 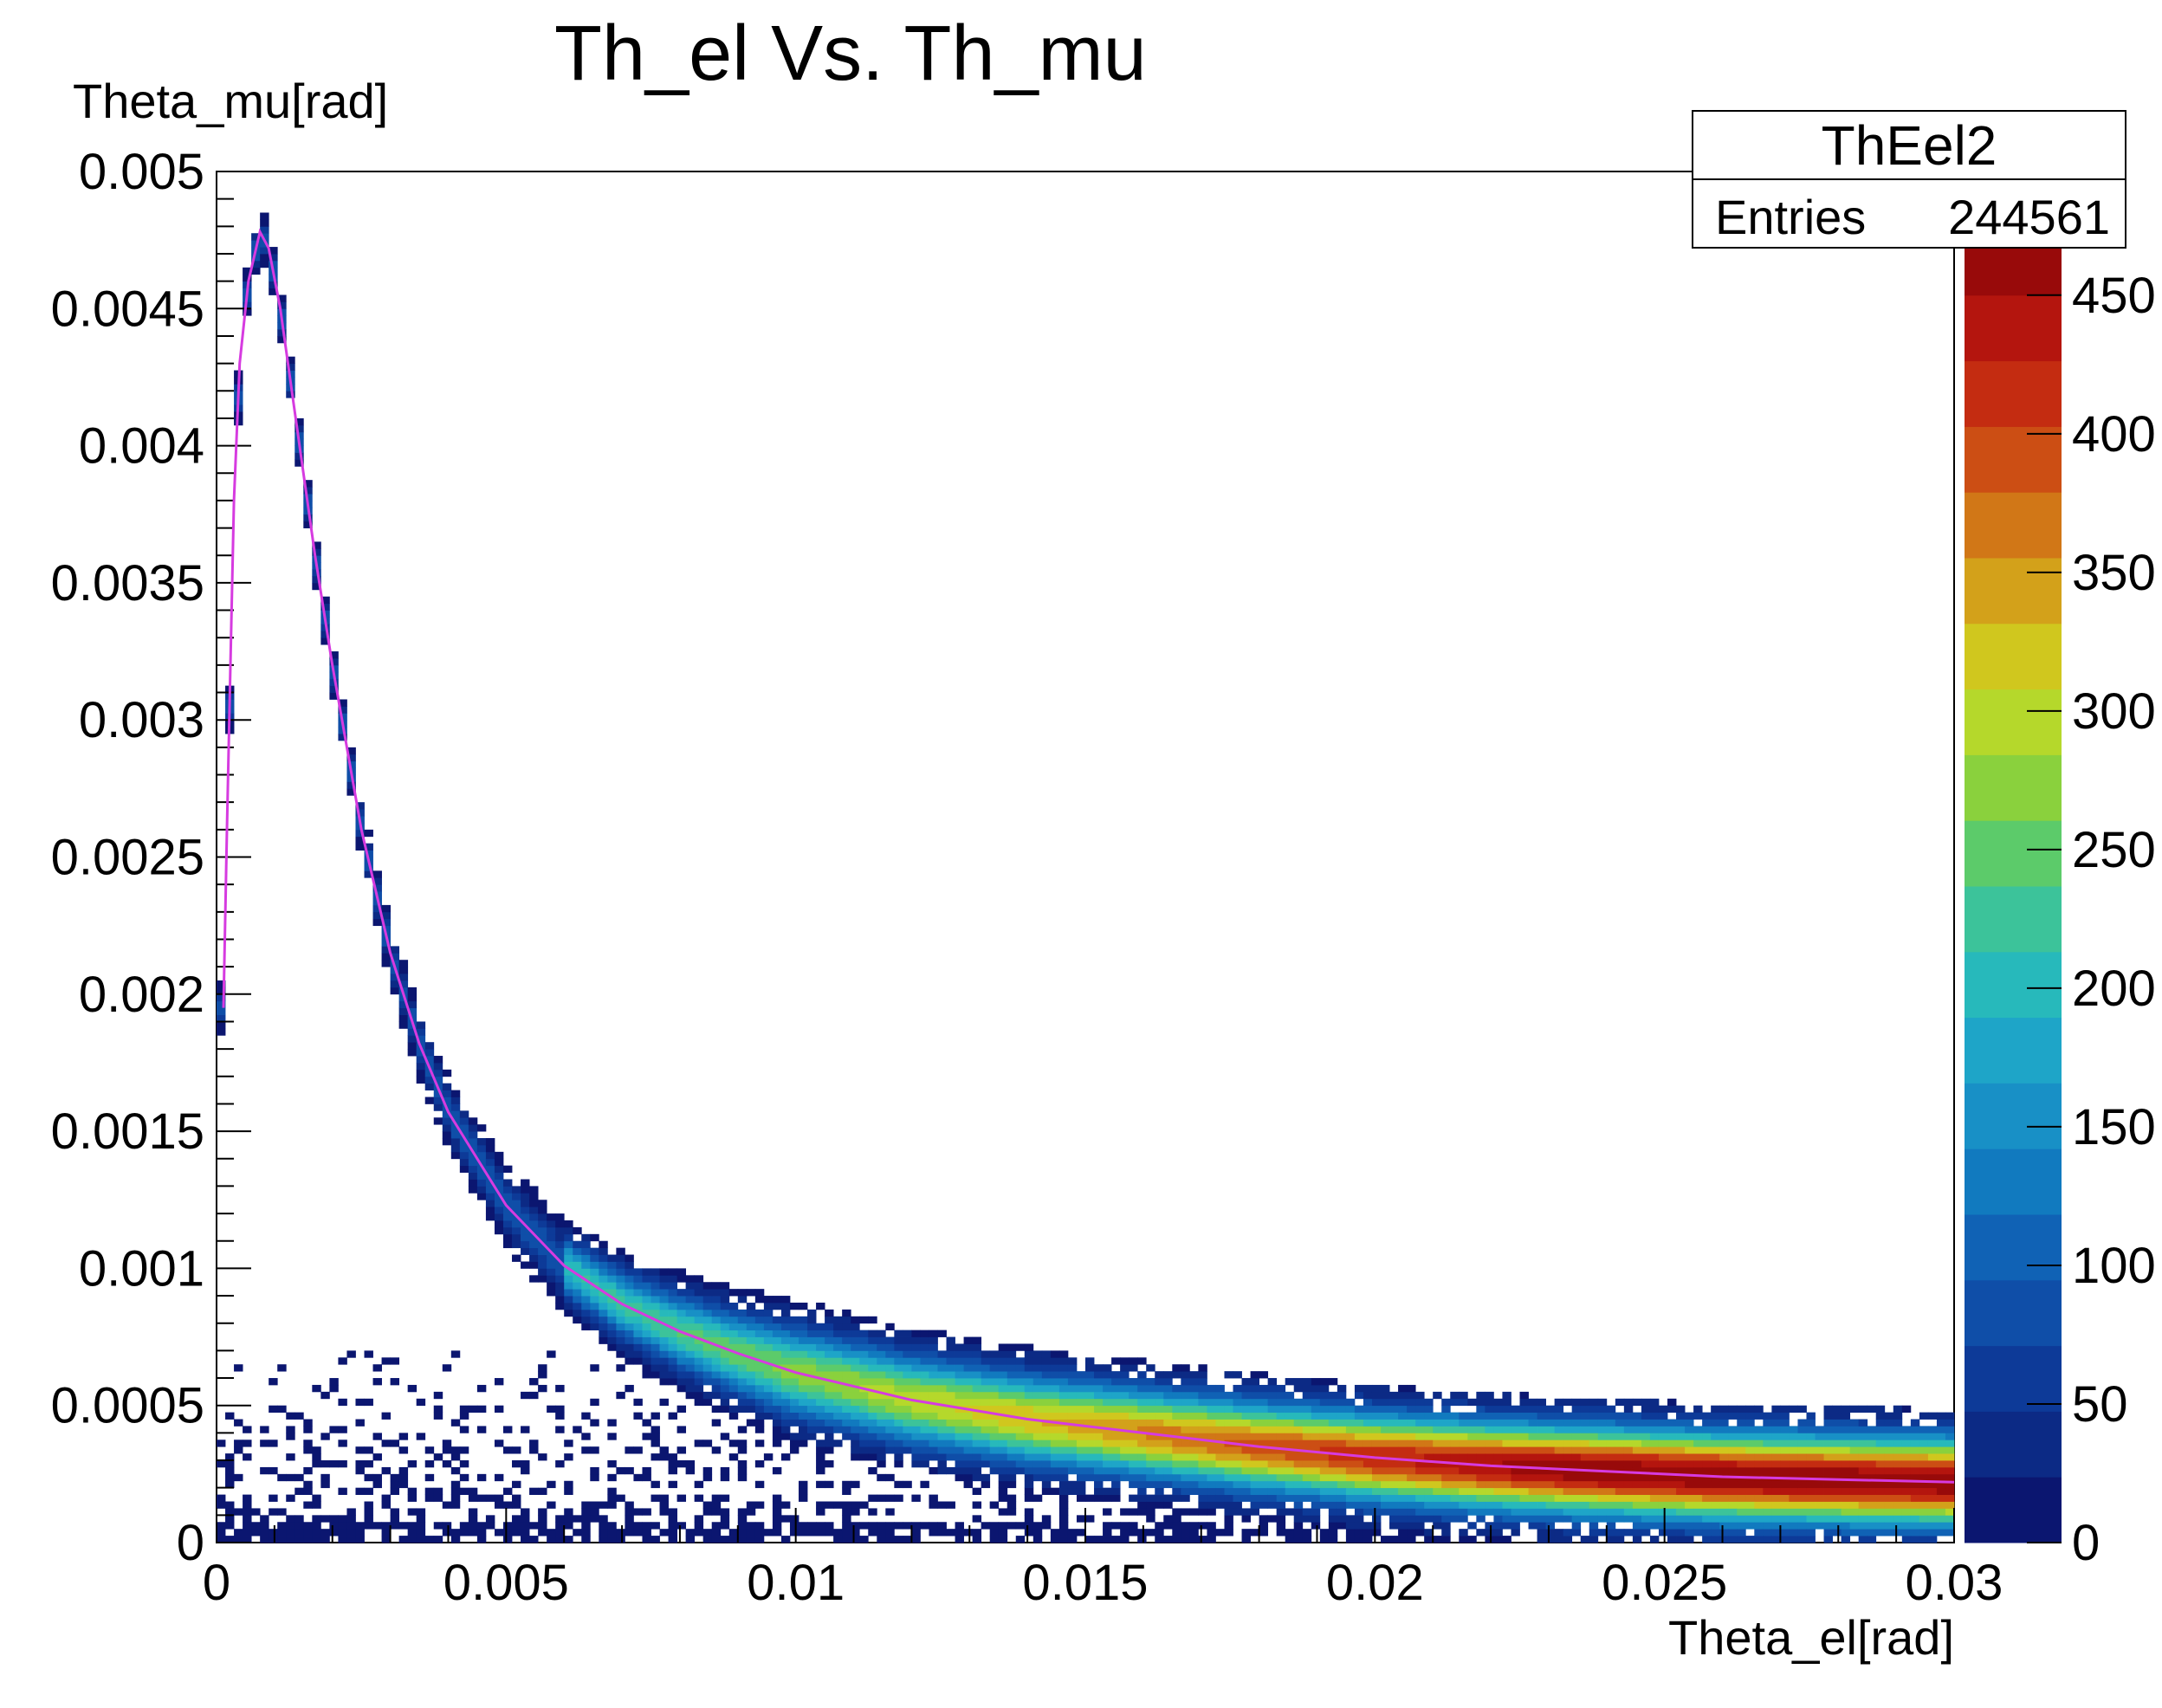 What do you see at coordinates (1909, 145) in the screenshot?
I see `stats-name: ThEel2` at bounding box center [1909, 145].